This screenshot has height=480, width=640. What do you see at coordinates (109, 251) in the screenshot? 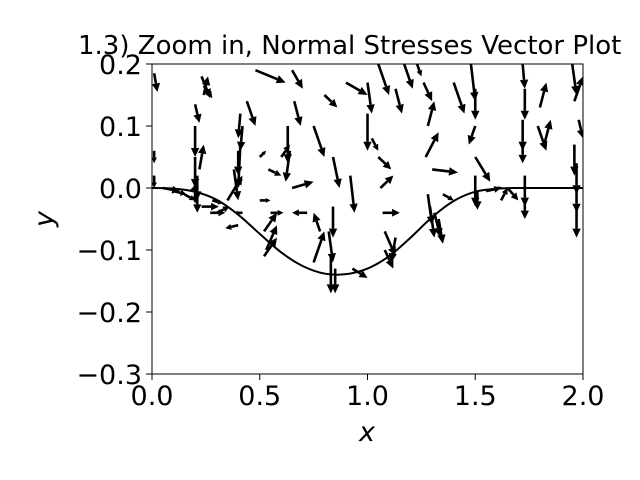
I see `y-tick-label: −0.1` at bounding box center [109, 251].